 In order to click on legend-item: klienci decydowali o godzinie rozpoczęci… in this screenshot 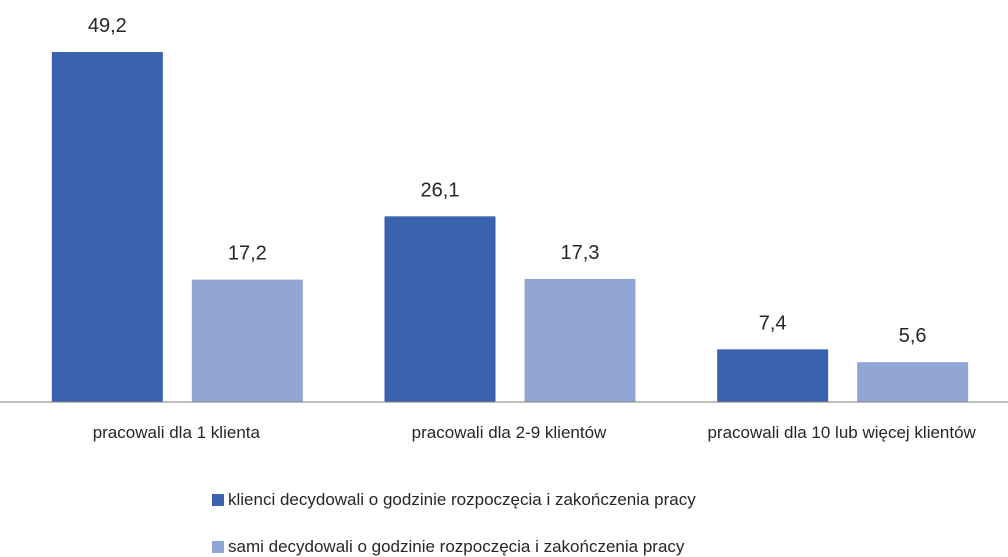, I will do `click(454, 500)`.